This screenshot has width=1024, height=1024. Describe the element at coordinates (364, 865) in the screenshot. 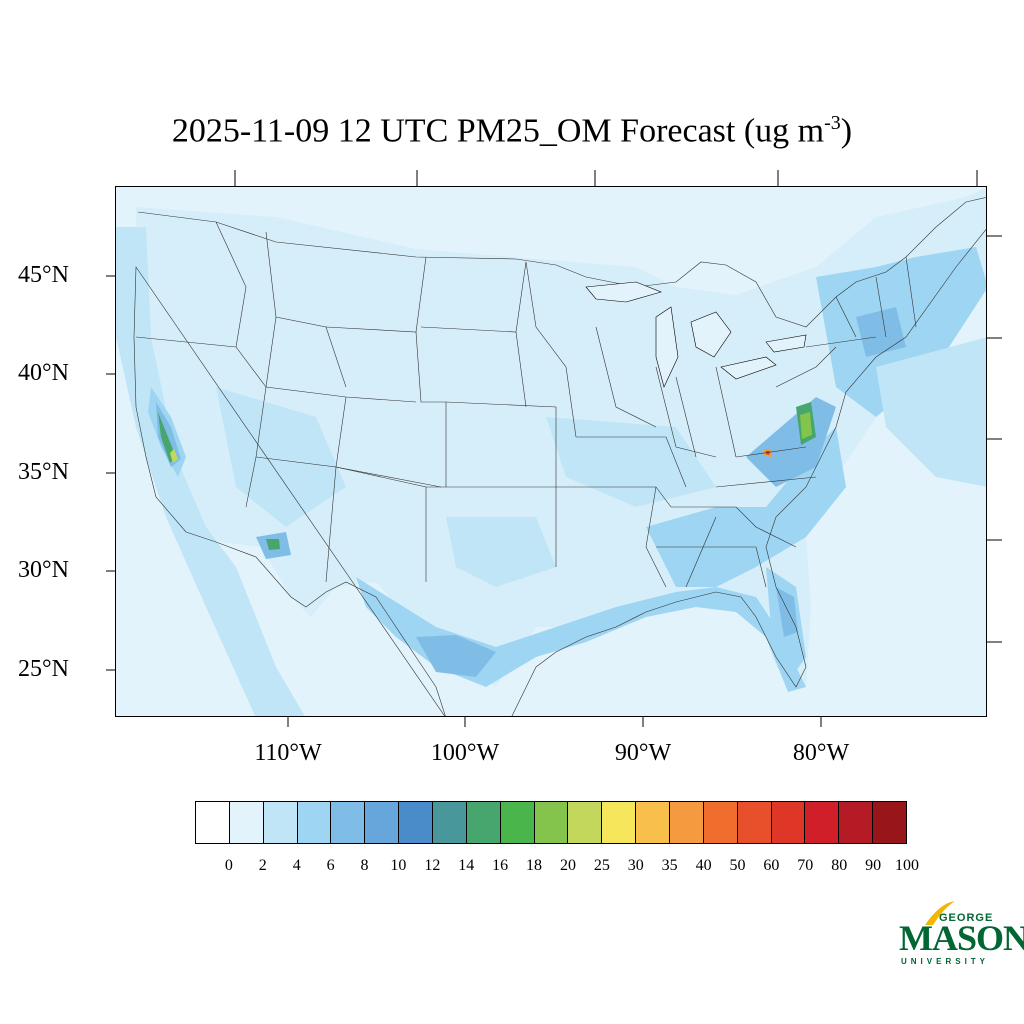

I see `colorbar-label: 8` at that location.